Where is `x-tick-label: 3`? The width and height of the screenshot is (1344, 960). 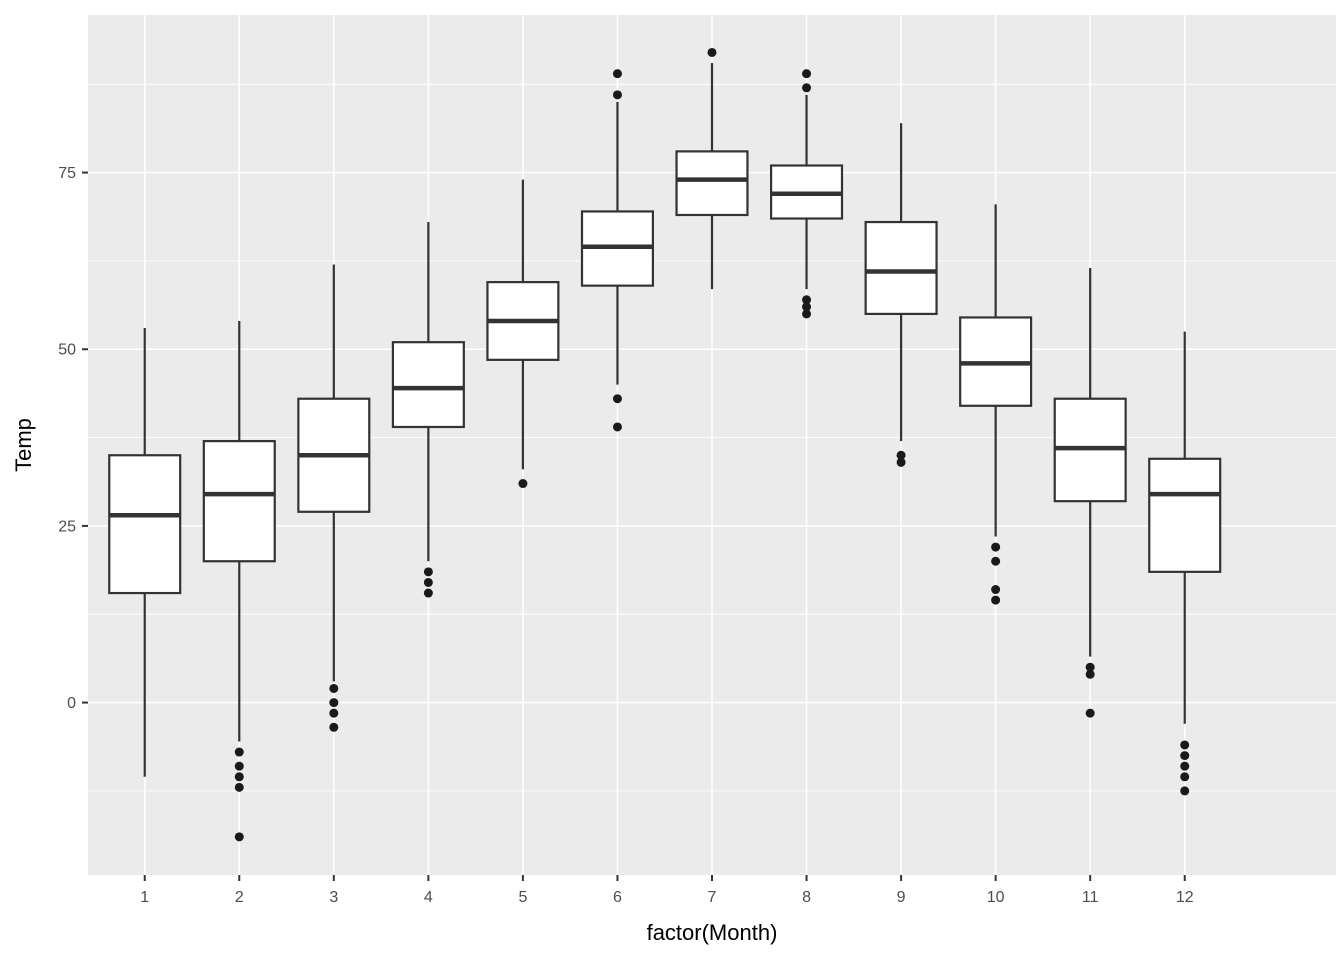
x-tick-label: 3 is located at coordinates (333, 897).